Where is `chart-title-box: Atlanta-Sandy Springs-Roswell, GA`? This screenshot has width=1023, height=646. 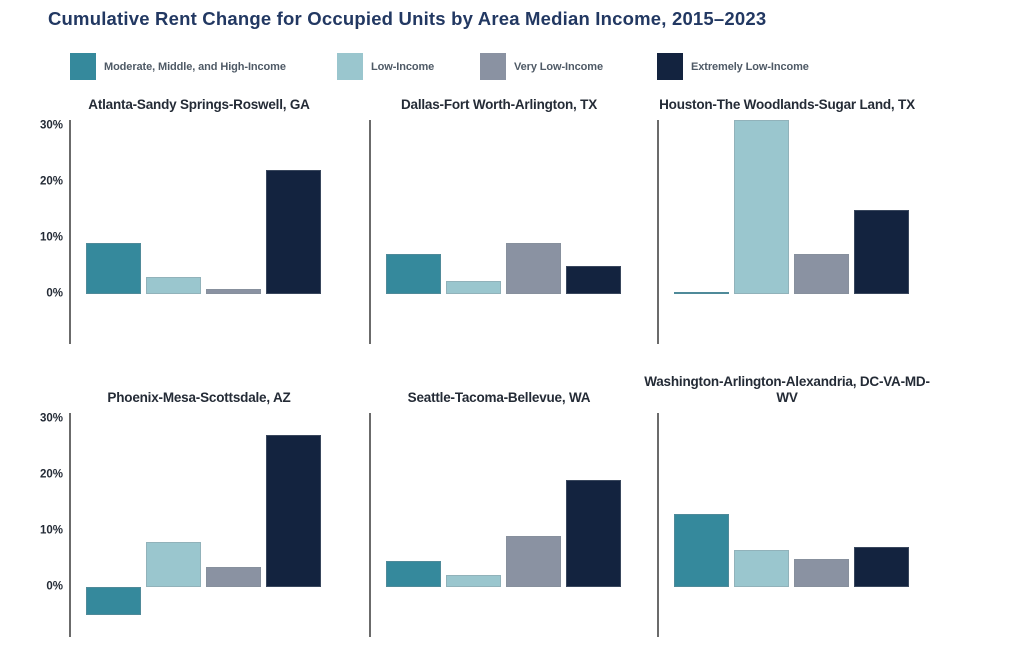
chart-title-box: Atlanta-Sandy Springs-Roswell, GA is located at coordinates (199, 104).